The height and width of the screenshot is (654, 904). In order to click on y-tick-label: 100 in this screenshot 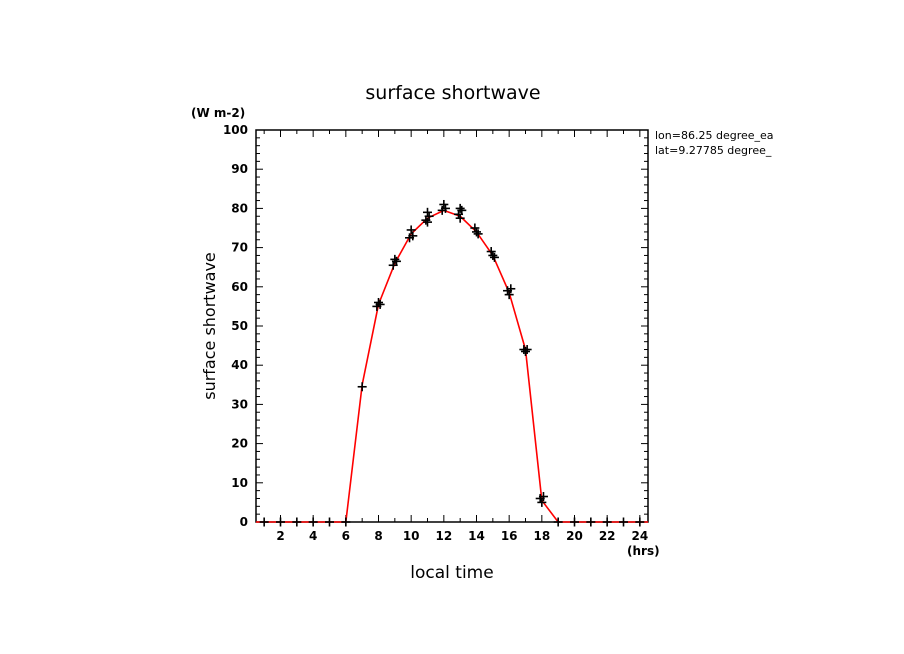, I will do `click(235, 130)`.